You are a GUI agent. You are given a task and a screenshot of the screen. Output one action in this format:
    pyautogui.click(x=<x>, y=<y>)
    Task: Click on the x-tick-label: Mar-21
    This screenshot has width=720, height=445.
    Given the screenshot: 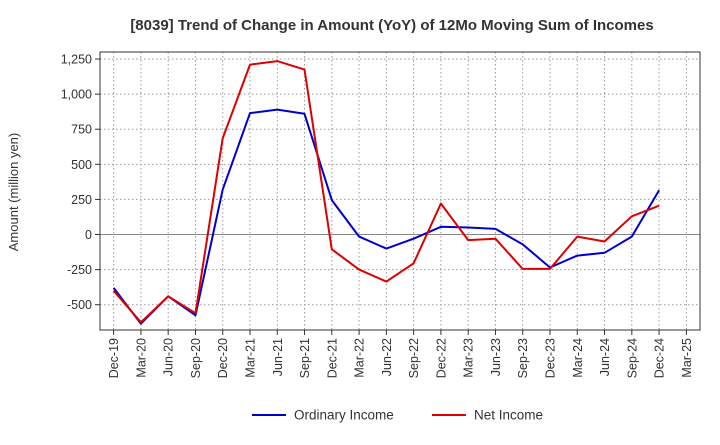 What is the action you would take?
    pyautogui.click(x=251, y=358)
    